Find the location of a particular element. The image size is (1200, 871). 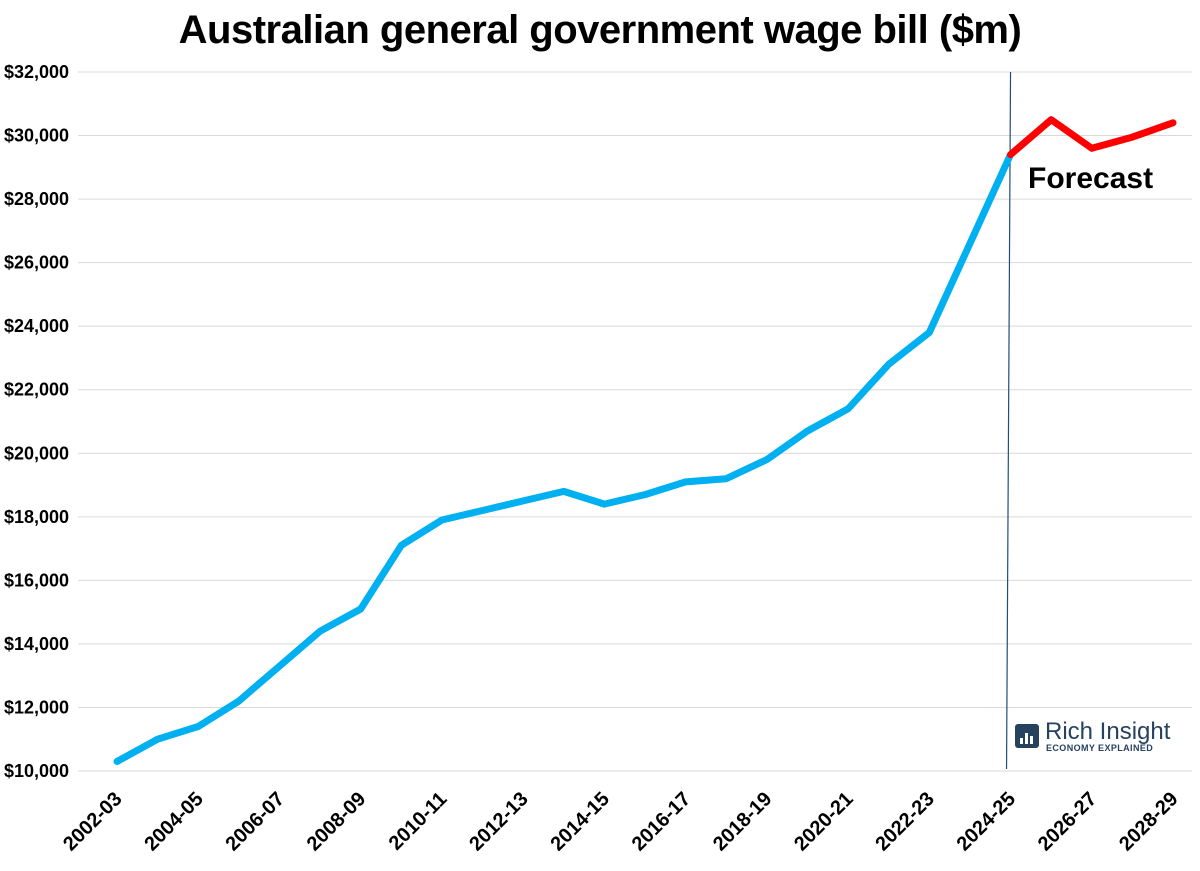

bar-chart-icon is located at coordinates (1027, 736).